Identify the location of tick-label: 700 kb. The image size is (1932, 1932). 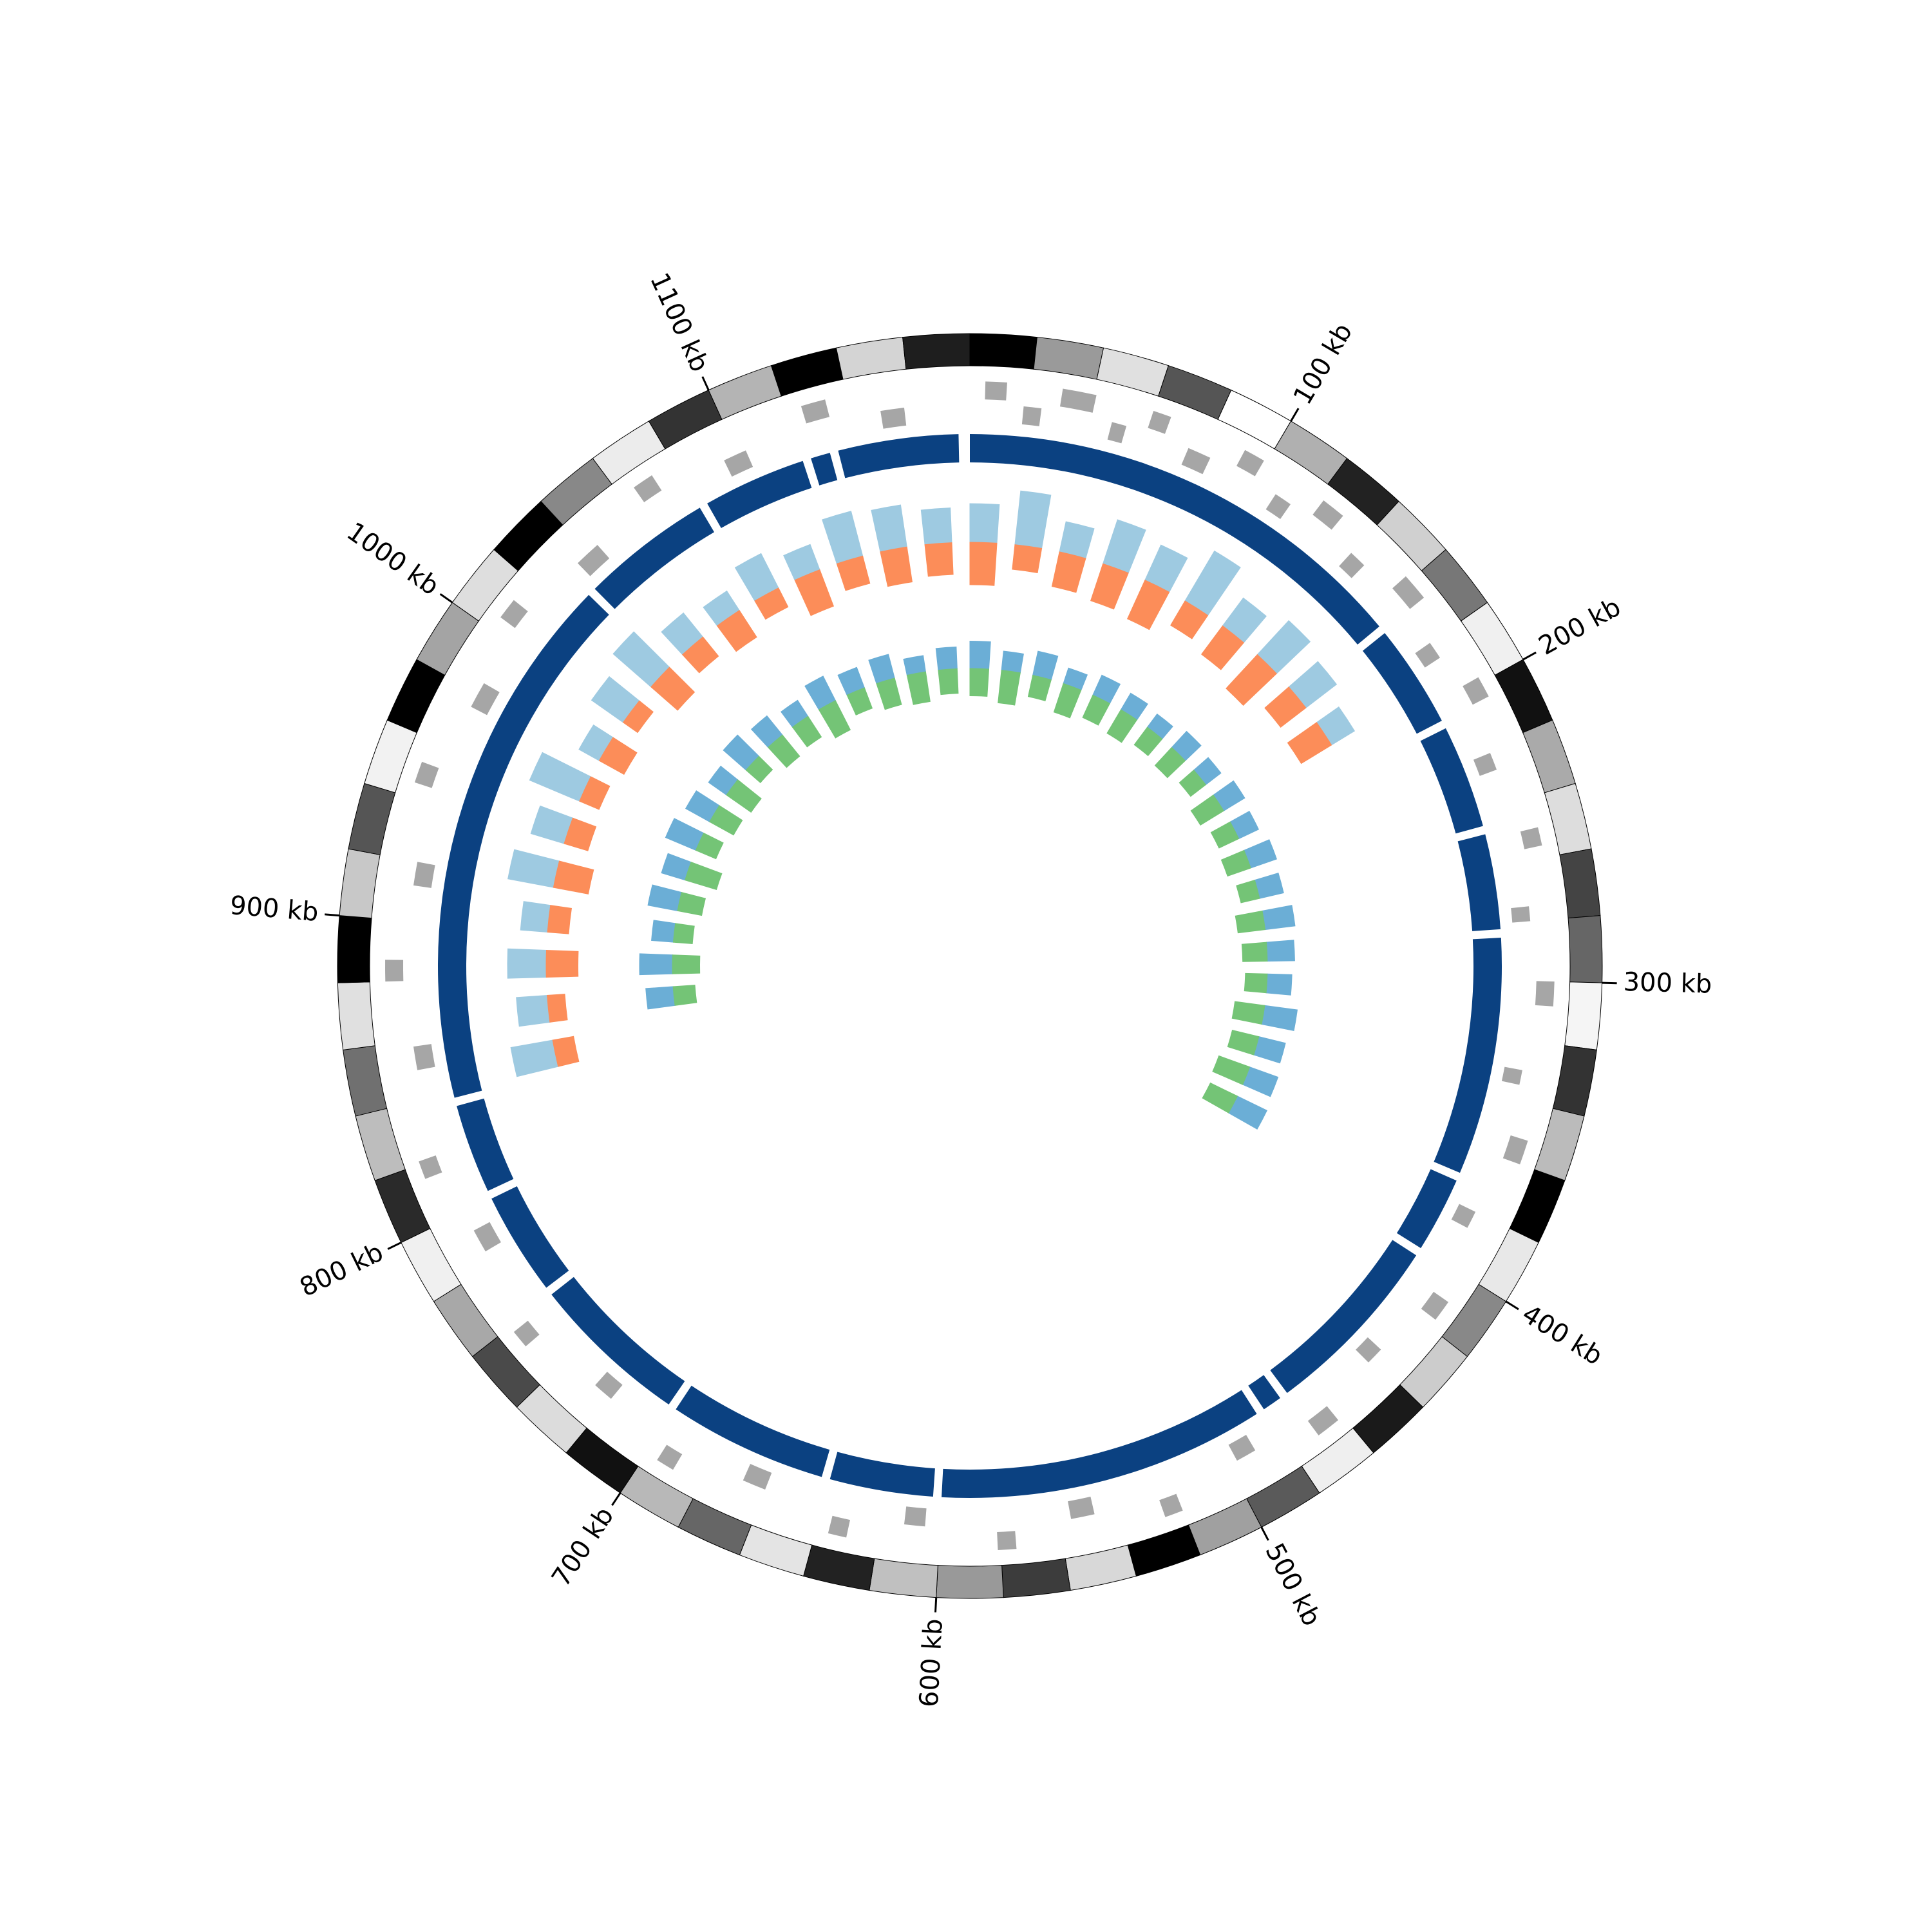
(583, 1547).